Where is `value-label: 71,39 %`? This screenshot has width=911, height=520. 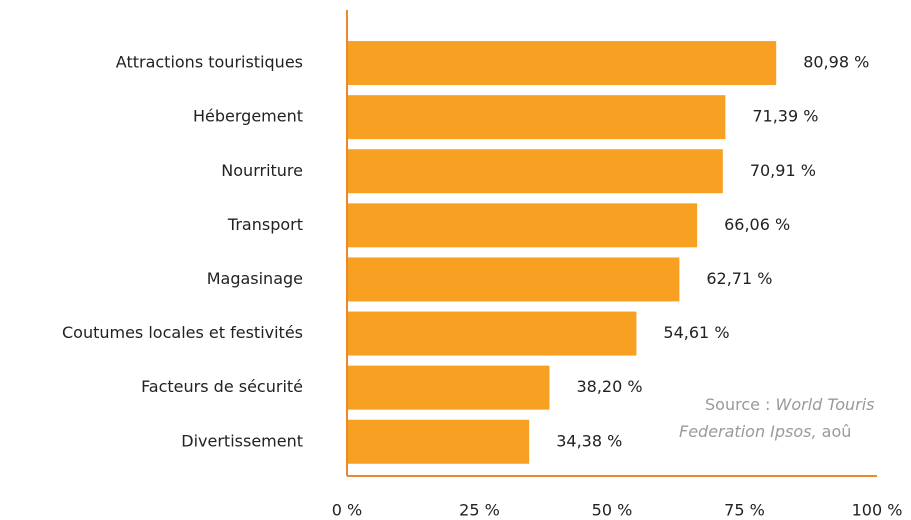 value-label: 71,39 % is located at coordinates (785, 116).